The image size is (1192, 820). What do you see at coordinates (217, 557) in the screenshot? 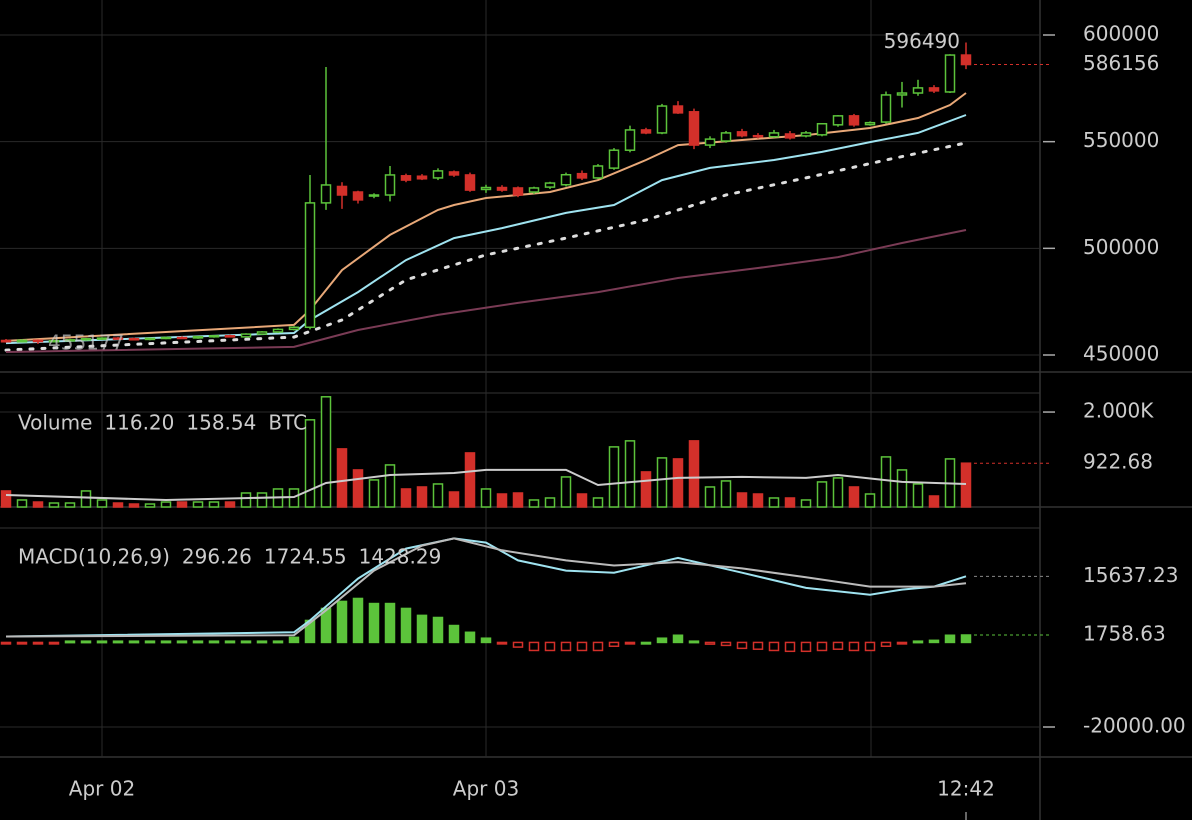
I see `legend-item: 296.26` at bounding box center [217, 557].